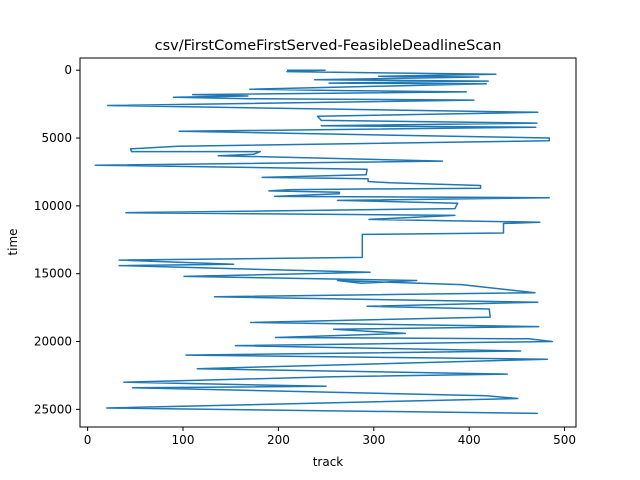  Describe the element at coordinates (278, 440) in the screenshot. I see `x-tick-label: 200` at that location.